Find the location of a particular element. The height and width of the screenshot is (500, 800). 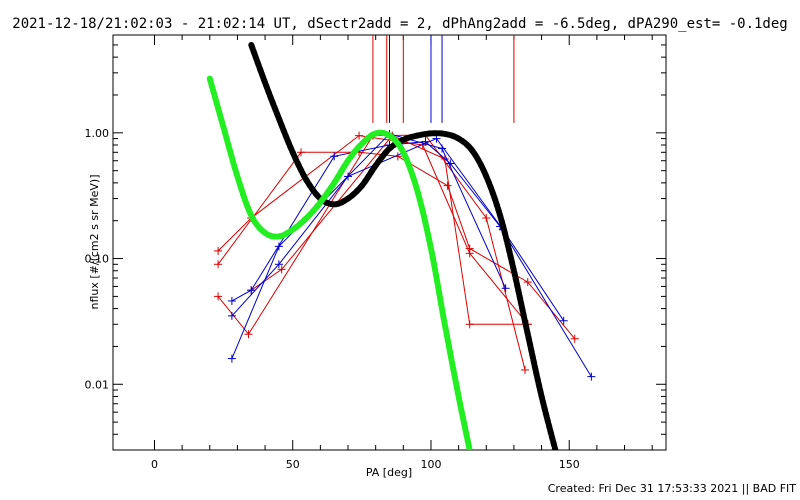

y-tick-label: 0.01 is located at coordinates (97, 384).